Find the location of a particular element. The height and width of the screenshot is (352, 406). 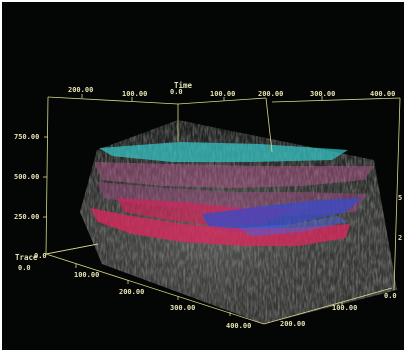

top-tick-label: 300.00 is located at coordinates (322, 94).